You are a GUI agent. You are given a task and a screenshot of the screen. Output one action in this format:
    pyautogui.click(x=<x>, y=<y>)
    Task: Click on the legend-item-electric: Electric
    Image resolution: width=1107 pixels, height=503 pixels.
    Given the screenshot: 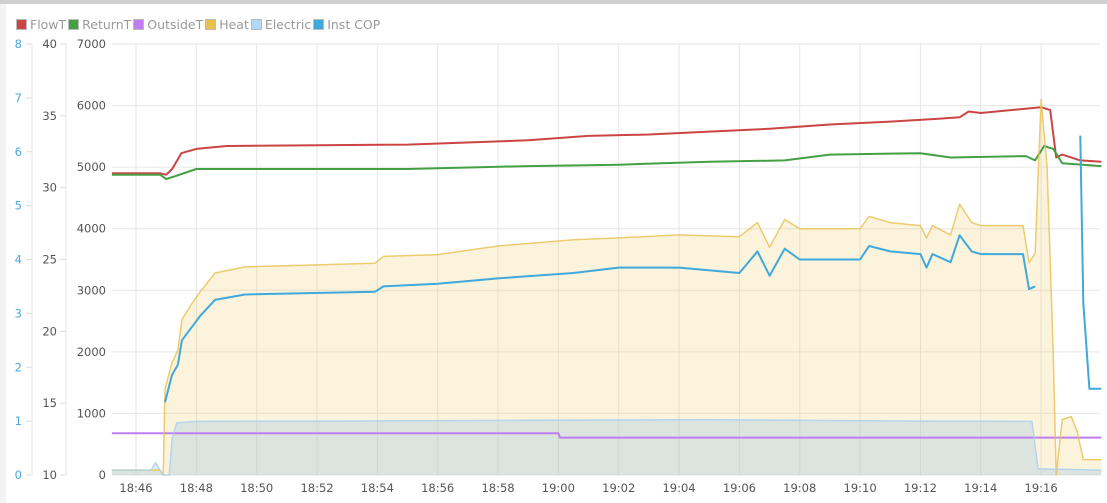 What is the action you would take?
    pyautogui.click(x=281, y=24)
    